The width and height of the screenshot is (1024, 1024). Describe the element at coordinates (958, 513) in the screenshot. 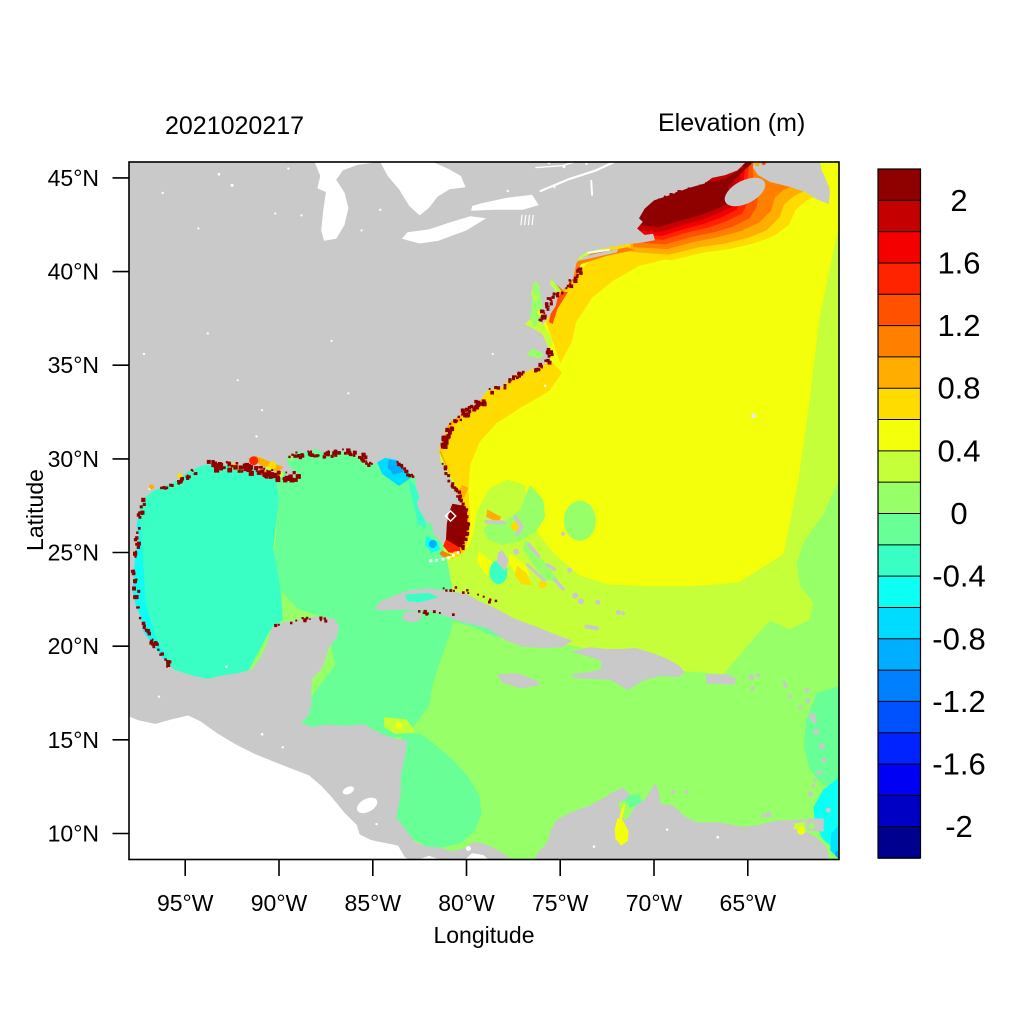

I see `svg-text: 0` at that location.